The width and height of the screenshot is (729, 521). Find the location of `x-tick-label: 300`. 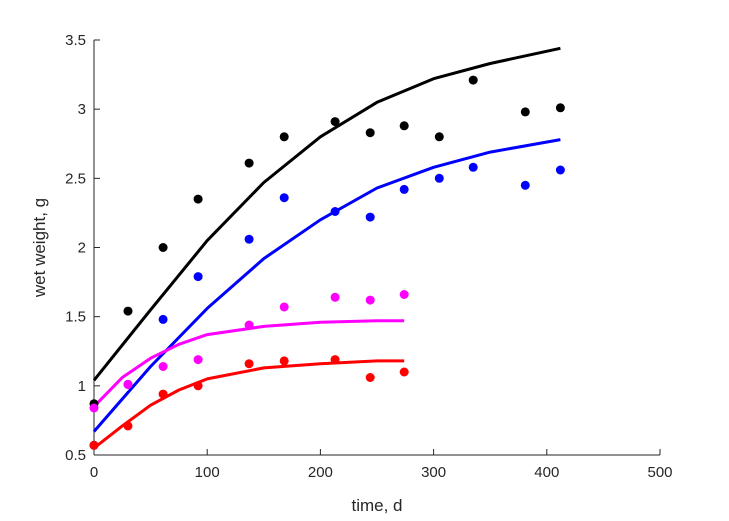

x-tick-label: 300 is located at coordinates (433, 472).